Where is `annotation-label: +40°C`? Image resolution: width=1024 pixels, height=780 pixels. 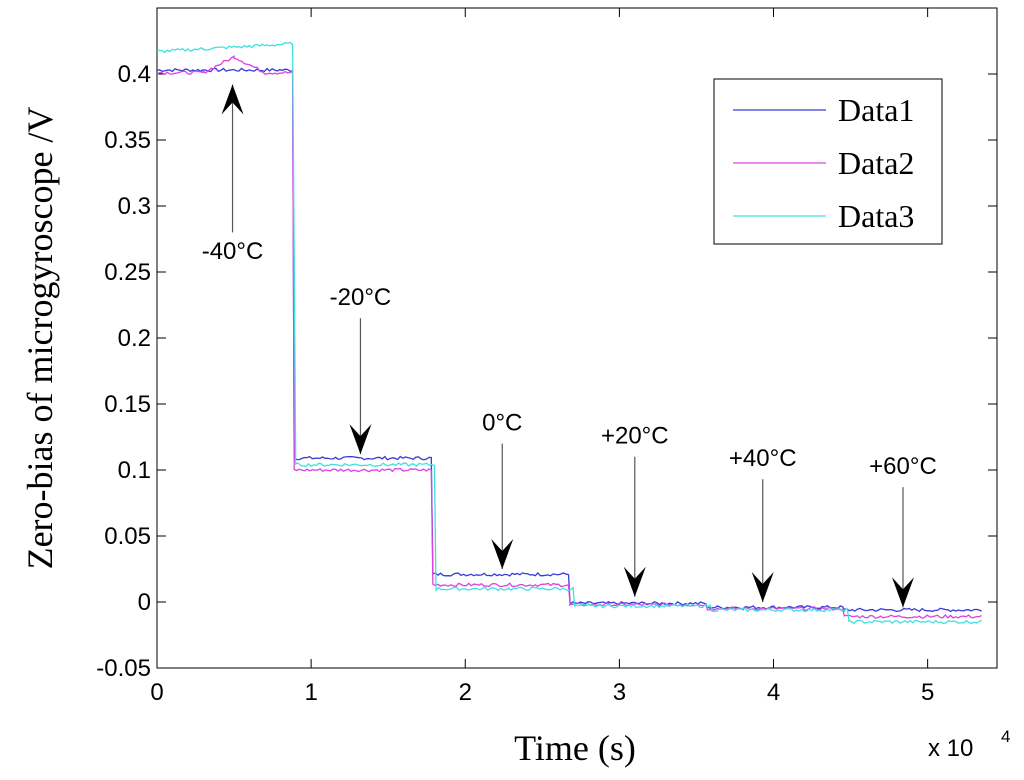 annotation-label: +40°C is located at coordinates (763, 458).